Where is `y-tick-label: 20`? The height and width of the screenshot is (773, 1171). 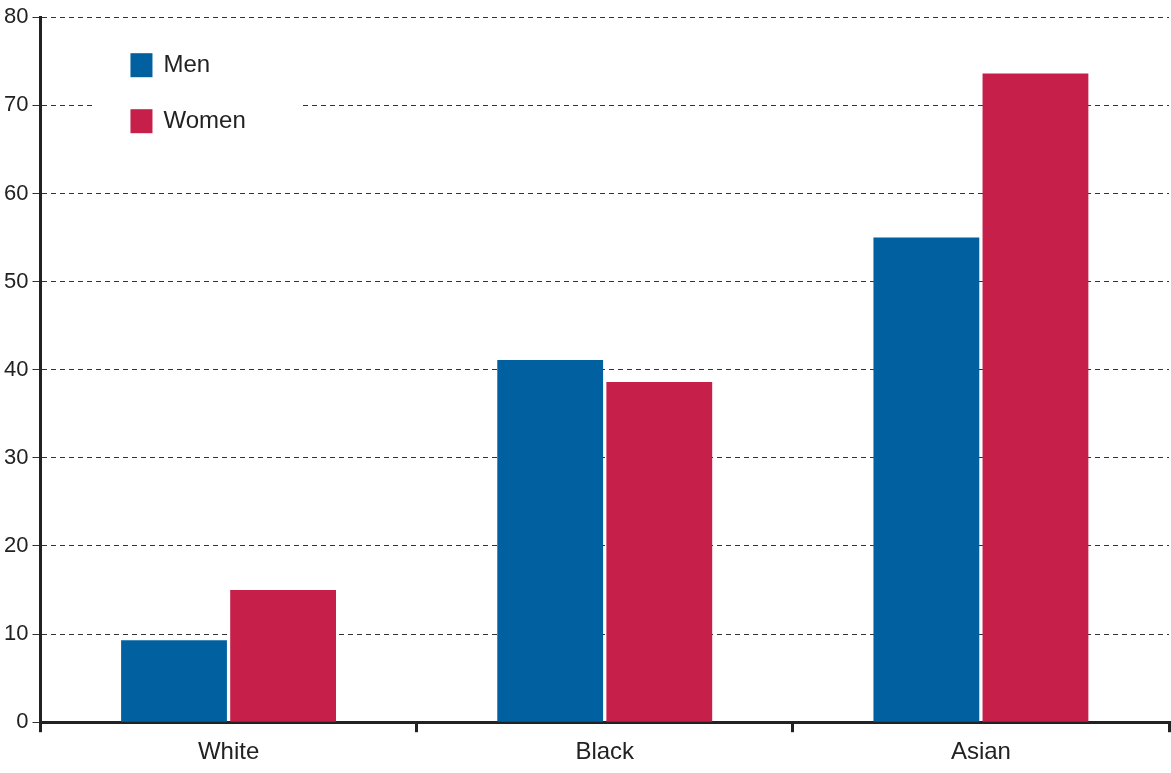 y-tick-label: 20 is located at coordinates (16, 545).